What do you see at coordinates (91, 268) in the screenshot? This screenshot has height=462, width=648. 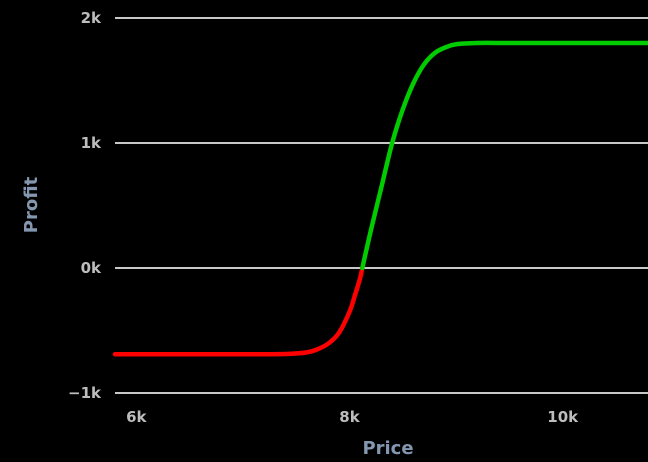 I see `y-tick-label: 0k` at bounding box center [91, 268].